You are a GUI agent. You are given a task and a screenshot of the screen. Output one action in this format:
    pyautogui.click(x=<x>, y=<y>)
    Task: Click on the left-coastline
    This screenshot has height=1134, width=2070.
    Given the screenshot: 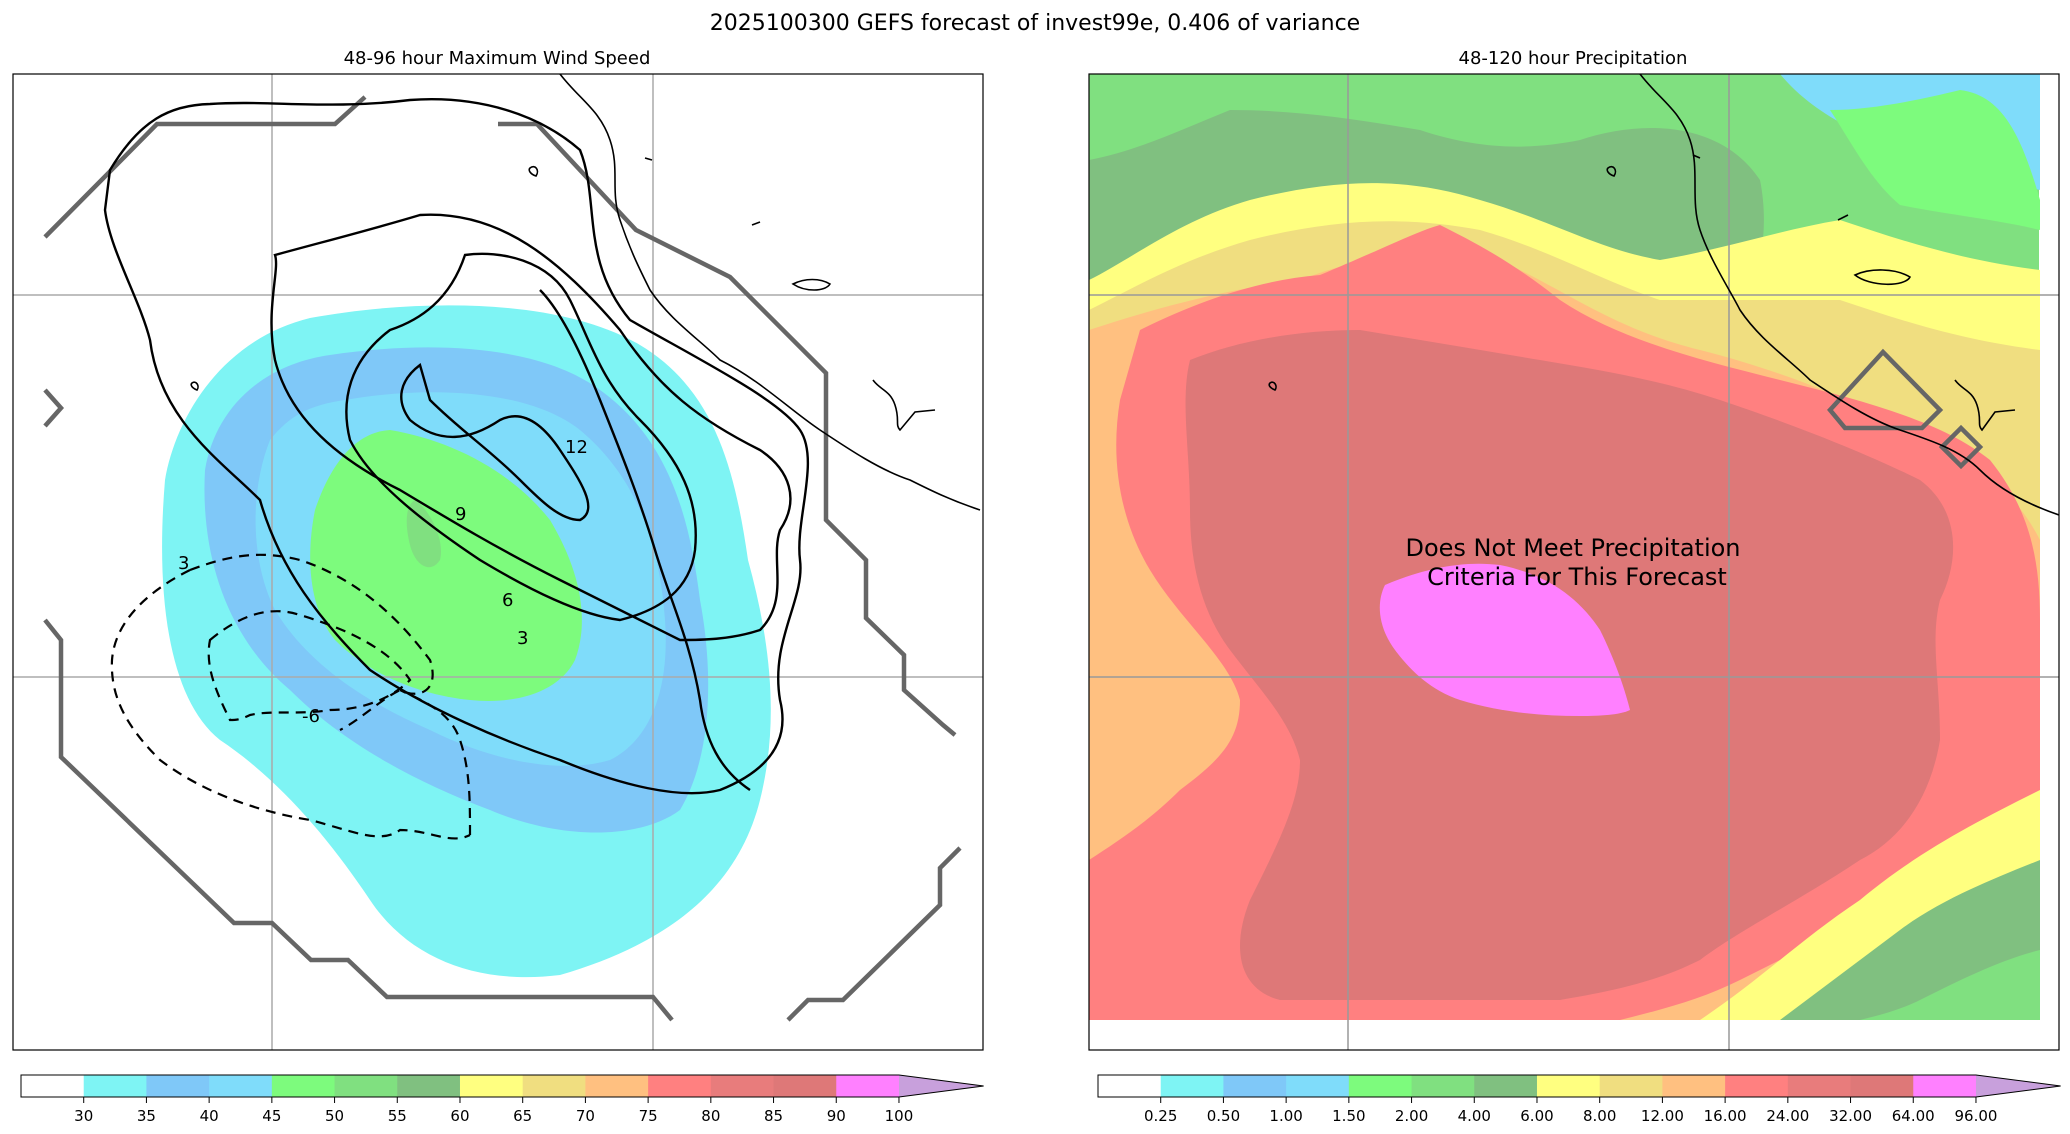 What is the action you would take?
    pyautogui.click(x=585, y=292)
    